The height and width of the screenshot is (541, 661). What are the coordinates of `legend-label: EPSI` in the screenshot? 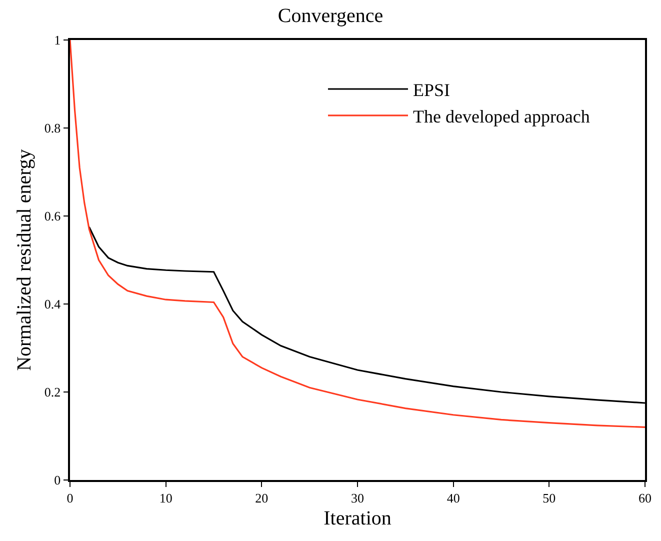 It's located at (431, 90).